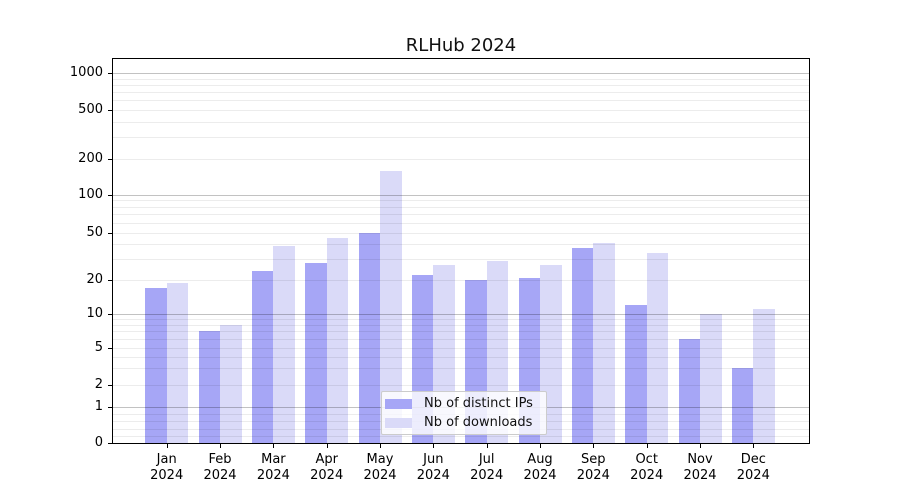  I want to click on x-tick-label-line: Mar, so click(273, 459).